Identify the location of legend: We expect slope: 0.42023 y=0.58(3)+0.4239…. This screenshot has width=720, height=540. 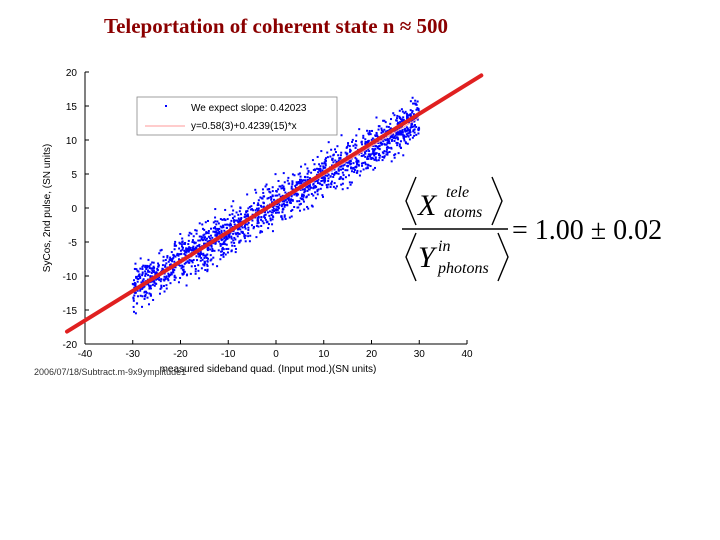
(237, 116).